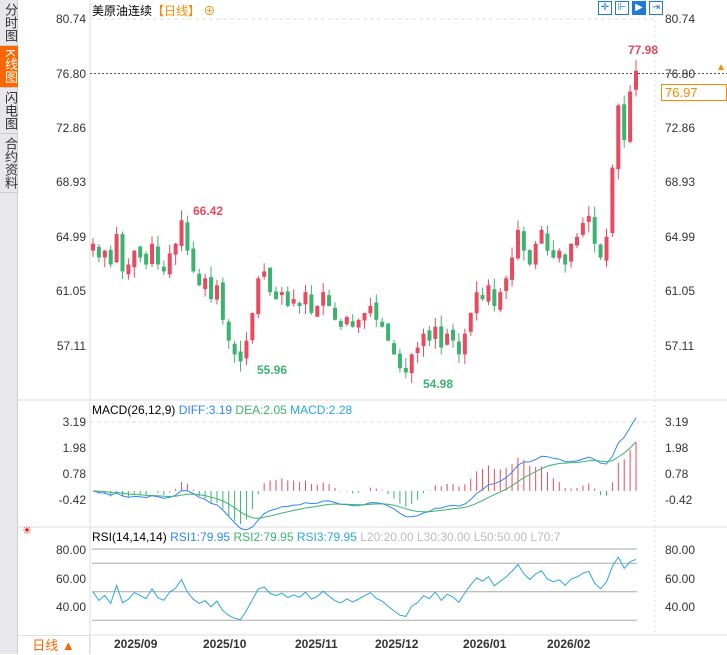 The width and height of the screenshot is (727, 655). I want to click on macd-tick-left: 1.98, so click(74, 448).